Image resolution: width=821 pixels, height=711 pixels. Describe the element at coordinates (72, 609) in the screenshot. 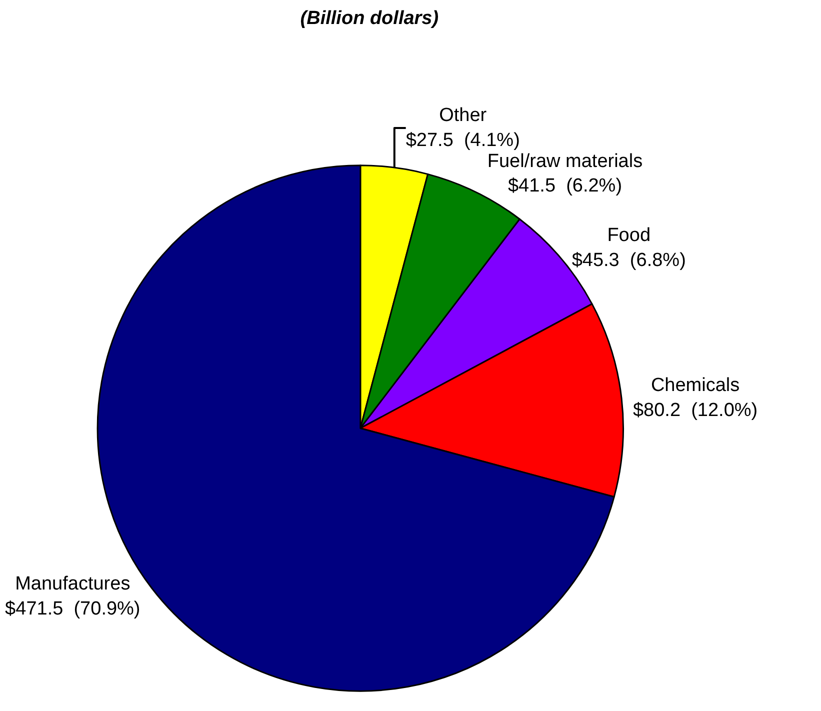

I see `data-label: $471.5 (70.9%)` at that location.